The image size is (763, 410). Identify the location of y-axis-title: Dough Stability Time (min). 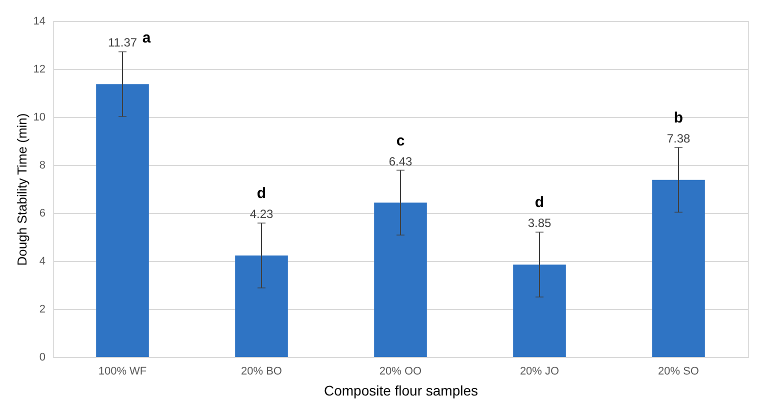
(22, 189).